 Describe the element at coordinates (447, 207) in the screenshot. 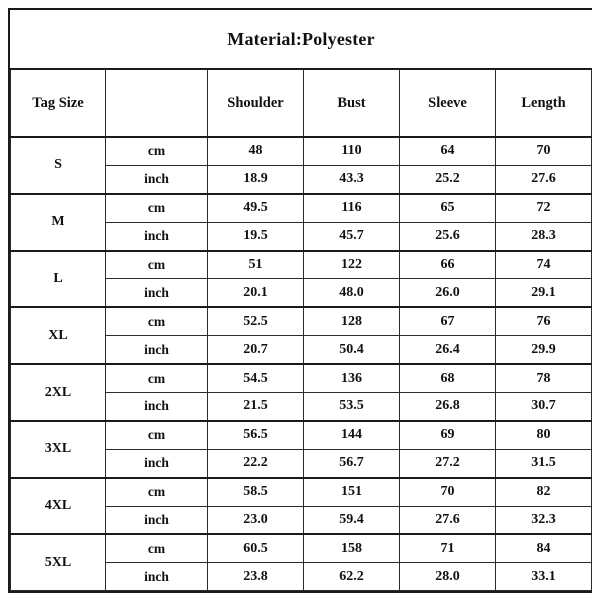

I see `cell-sleeve-cm: 65` at that location.